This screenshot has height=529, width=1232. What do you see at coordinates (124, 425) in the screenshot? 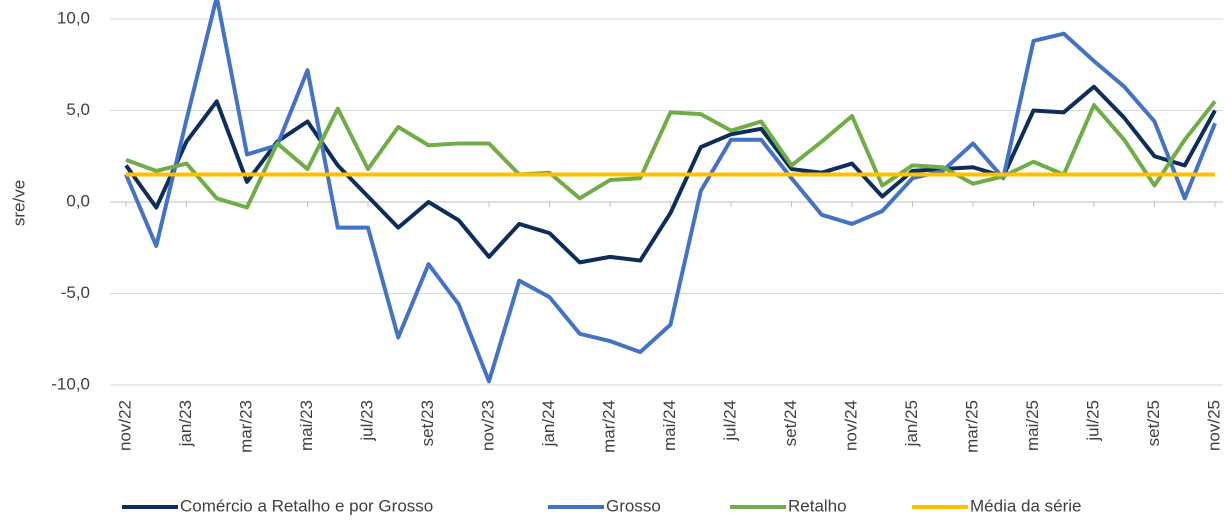
I see `x-tick-label: nov/22` at bounding box center [124, 425].